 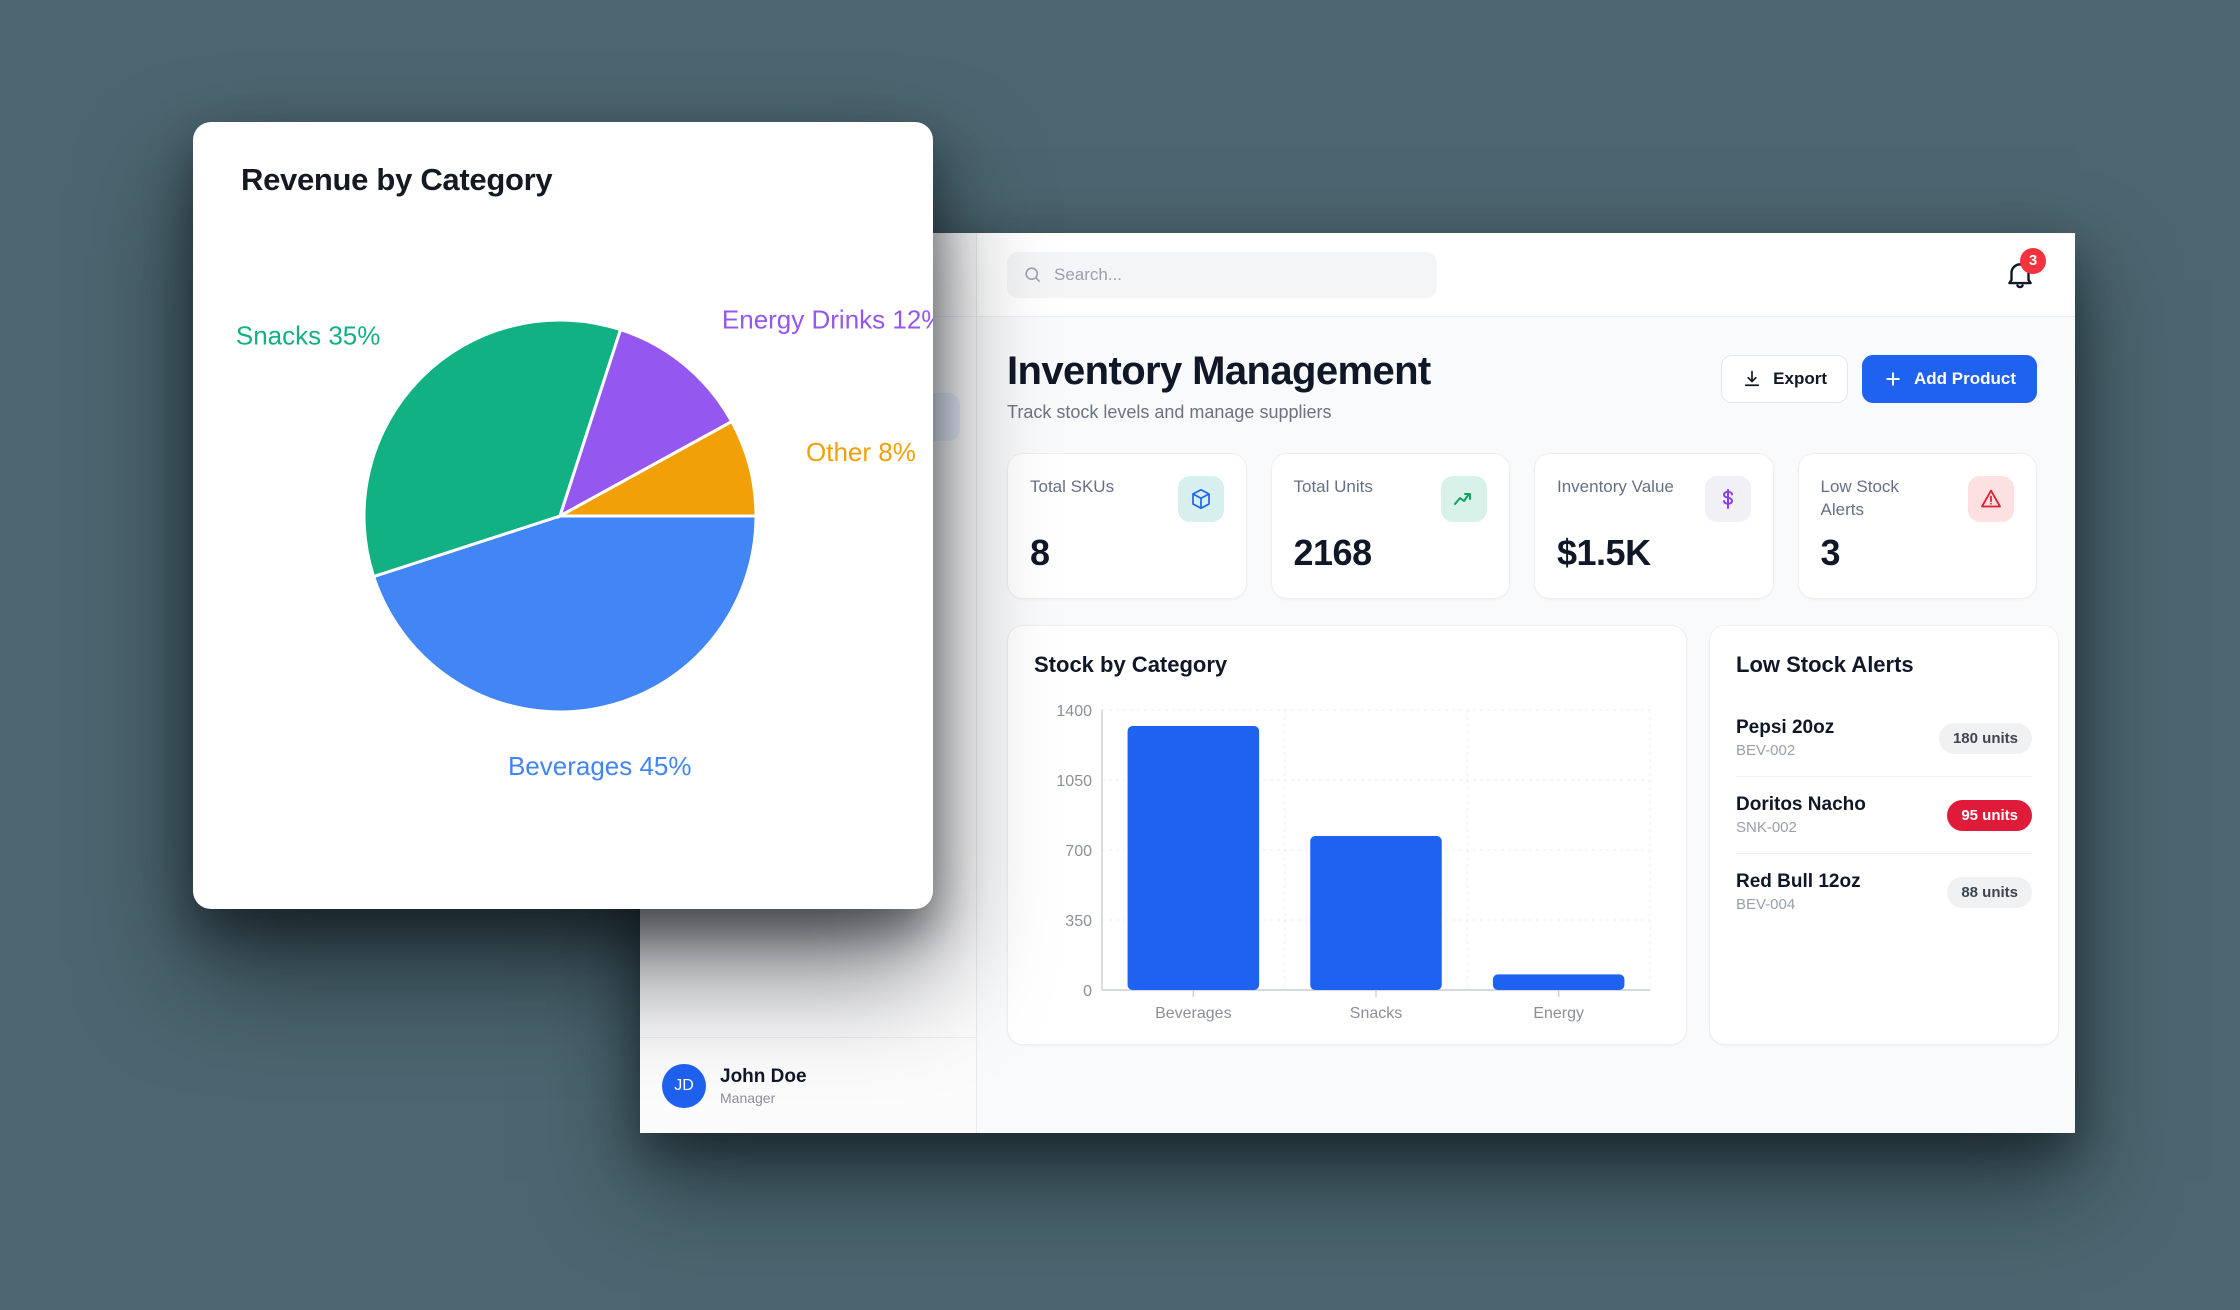 What do you see at coordinates (861, 452) in the screenshot?
I see `pie-slice-label: Other 8%` at bounding box center [861, 452].